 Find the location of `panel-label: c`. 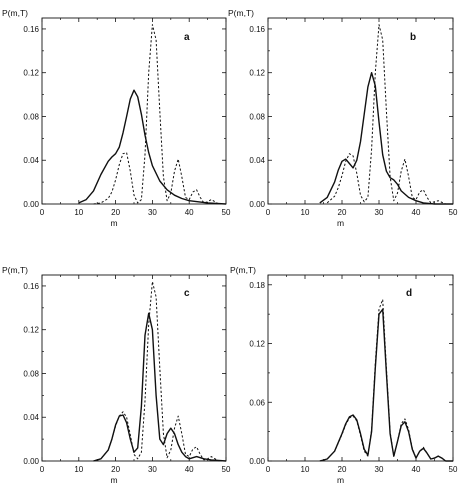

panel-label: c is located at coordinates (187, 293).